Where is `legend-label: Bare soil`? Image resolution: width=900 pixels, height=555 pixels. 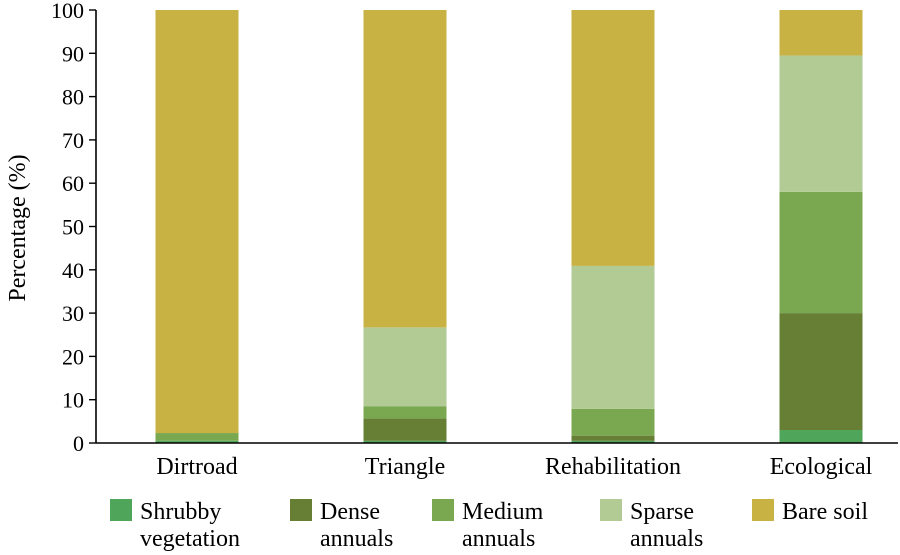
legend-label: Bare soil is located at coordinates (825, 512).